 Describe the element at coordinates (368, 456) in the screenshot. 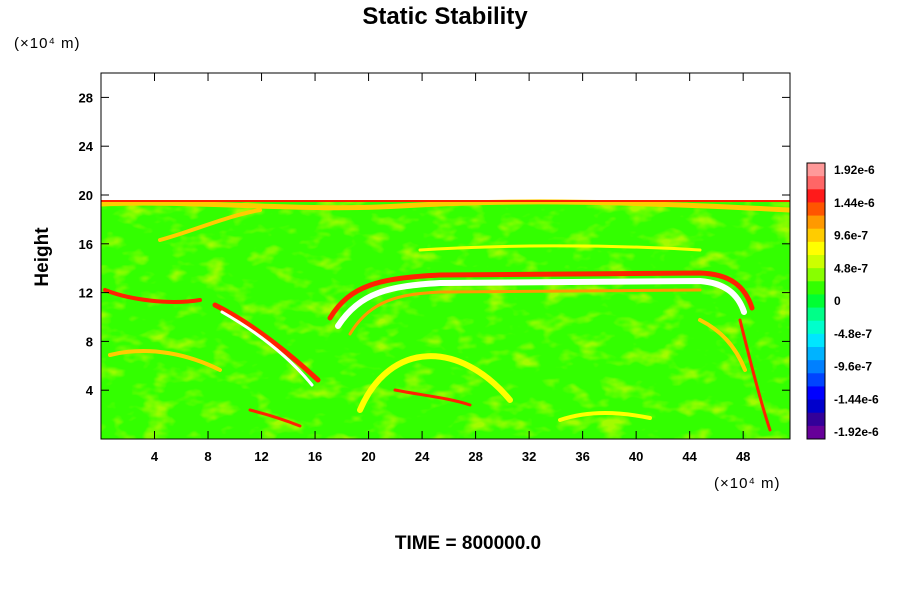

I see `x-tick-label: 20` at that location.